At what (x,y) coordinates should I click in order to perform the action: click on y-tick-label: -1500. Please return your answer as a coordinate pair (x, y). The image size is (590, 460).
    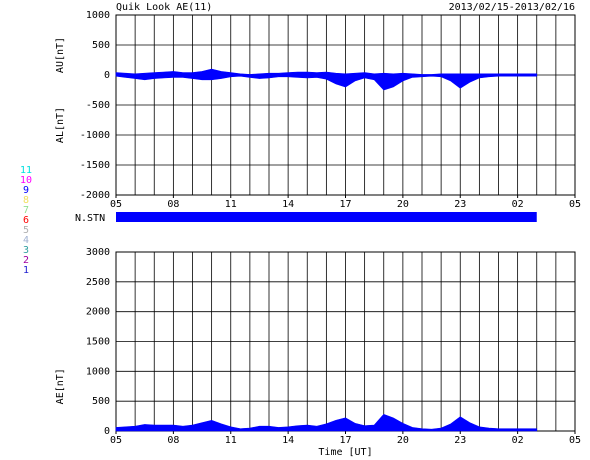
    Looking at the image, I should click on (95, 165).